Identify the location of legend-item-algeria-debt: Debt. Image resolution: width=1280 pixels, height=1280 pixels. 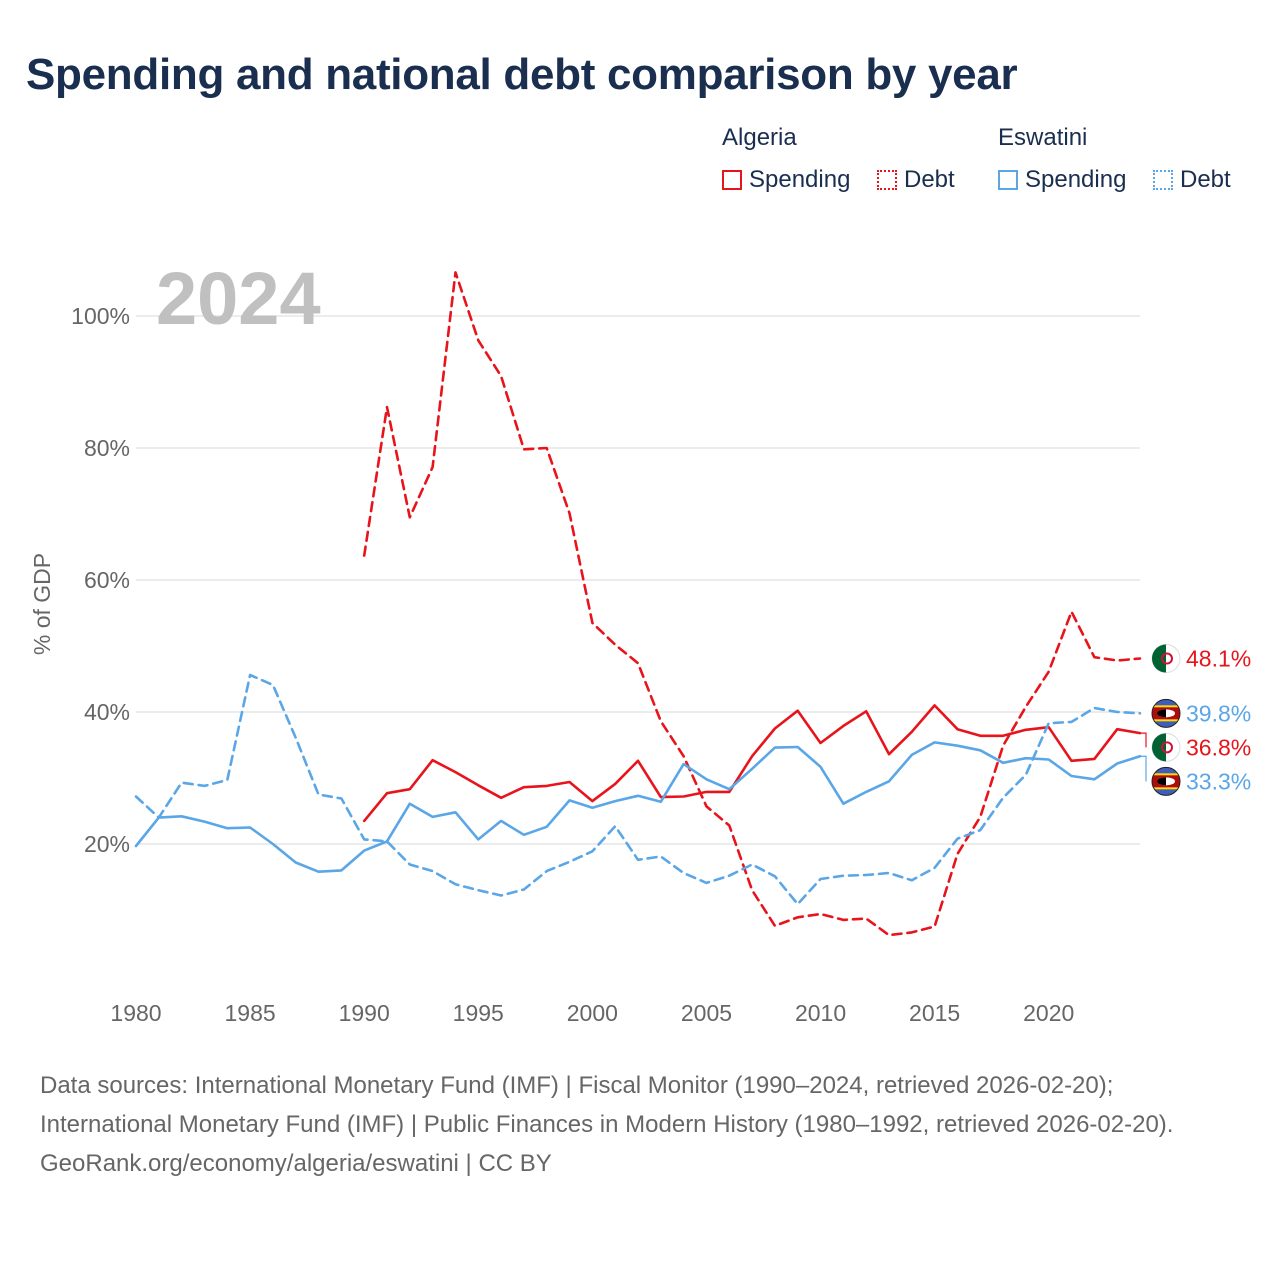
(916, 180).